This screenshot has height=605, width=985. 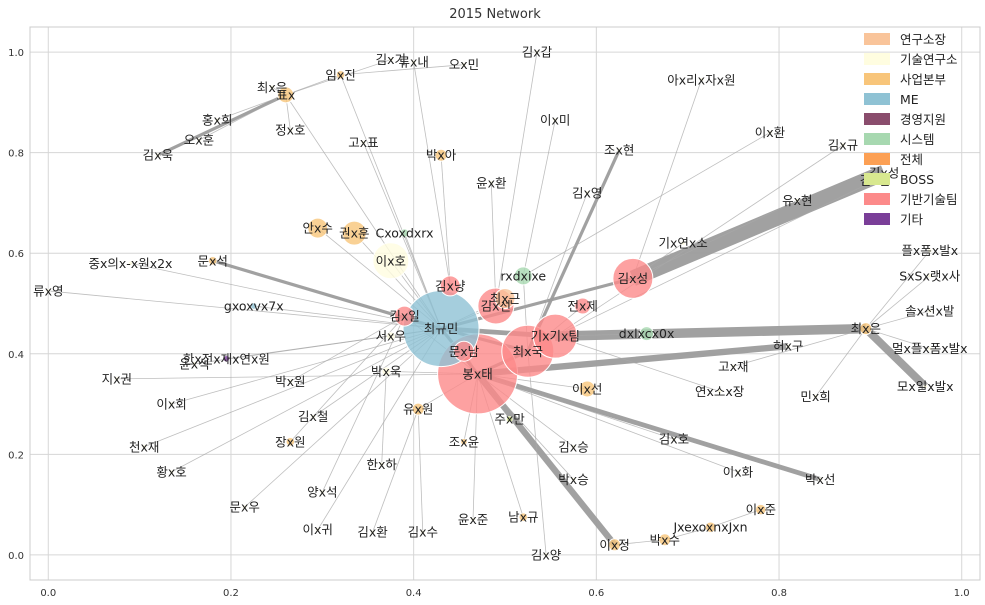 What do you see at coordinates (820, 479) in the screenshot?
I see `node-label: 박x선` at bounding box center [820, 479].